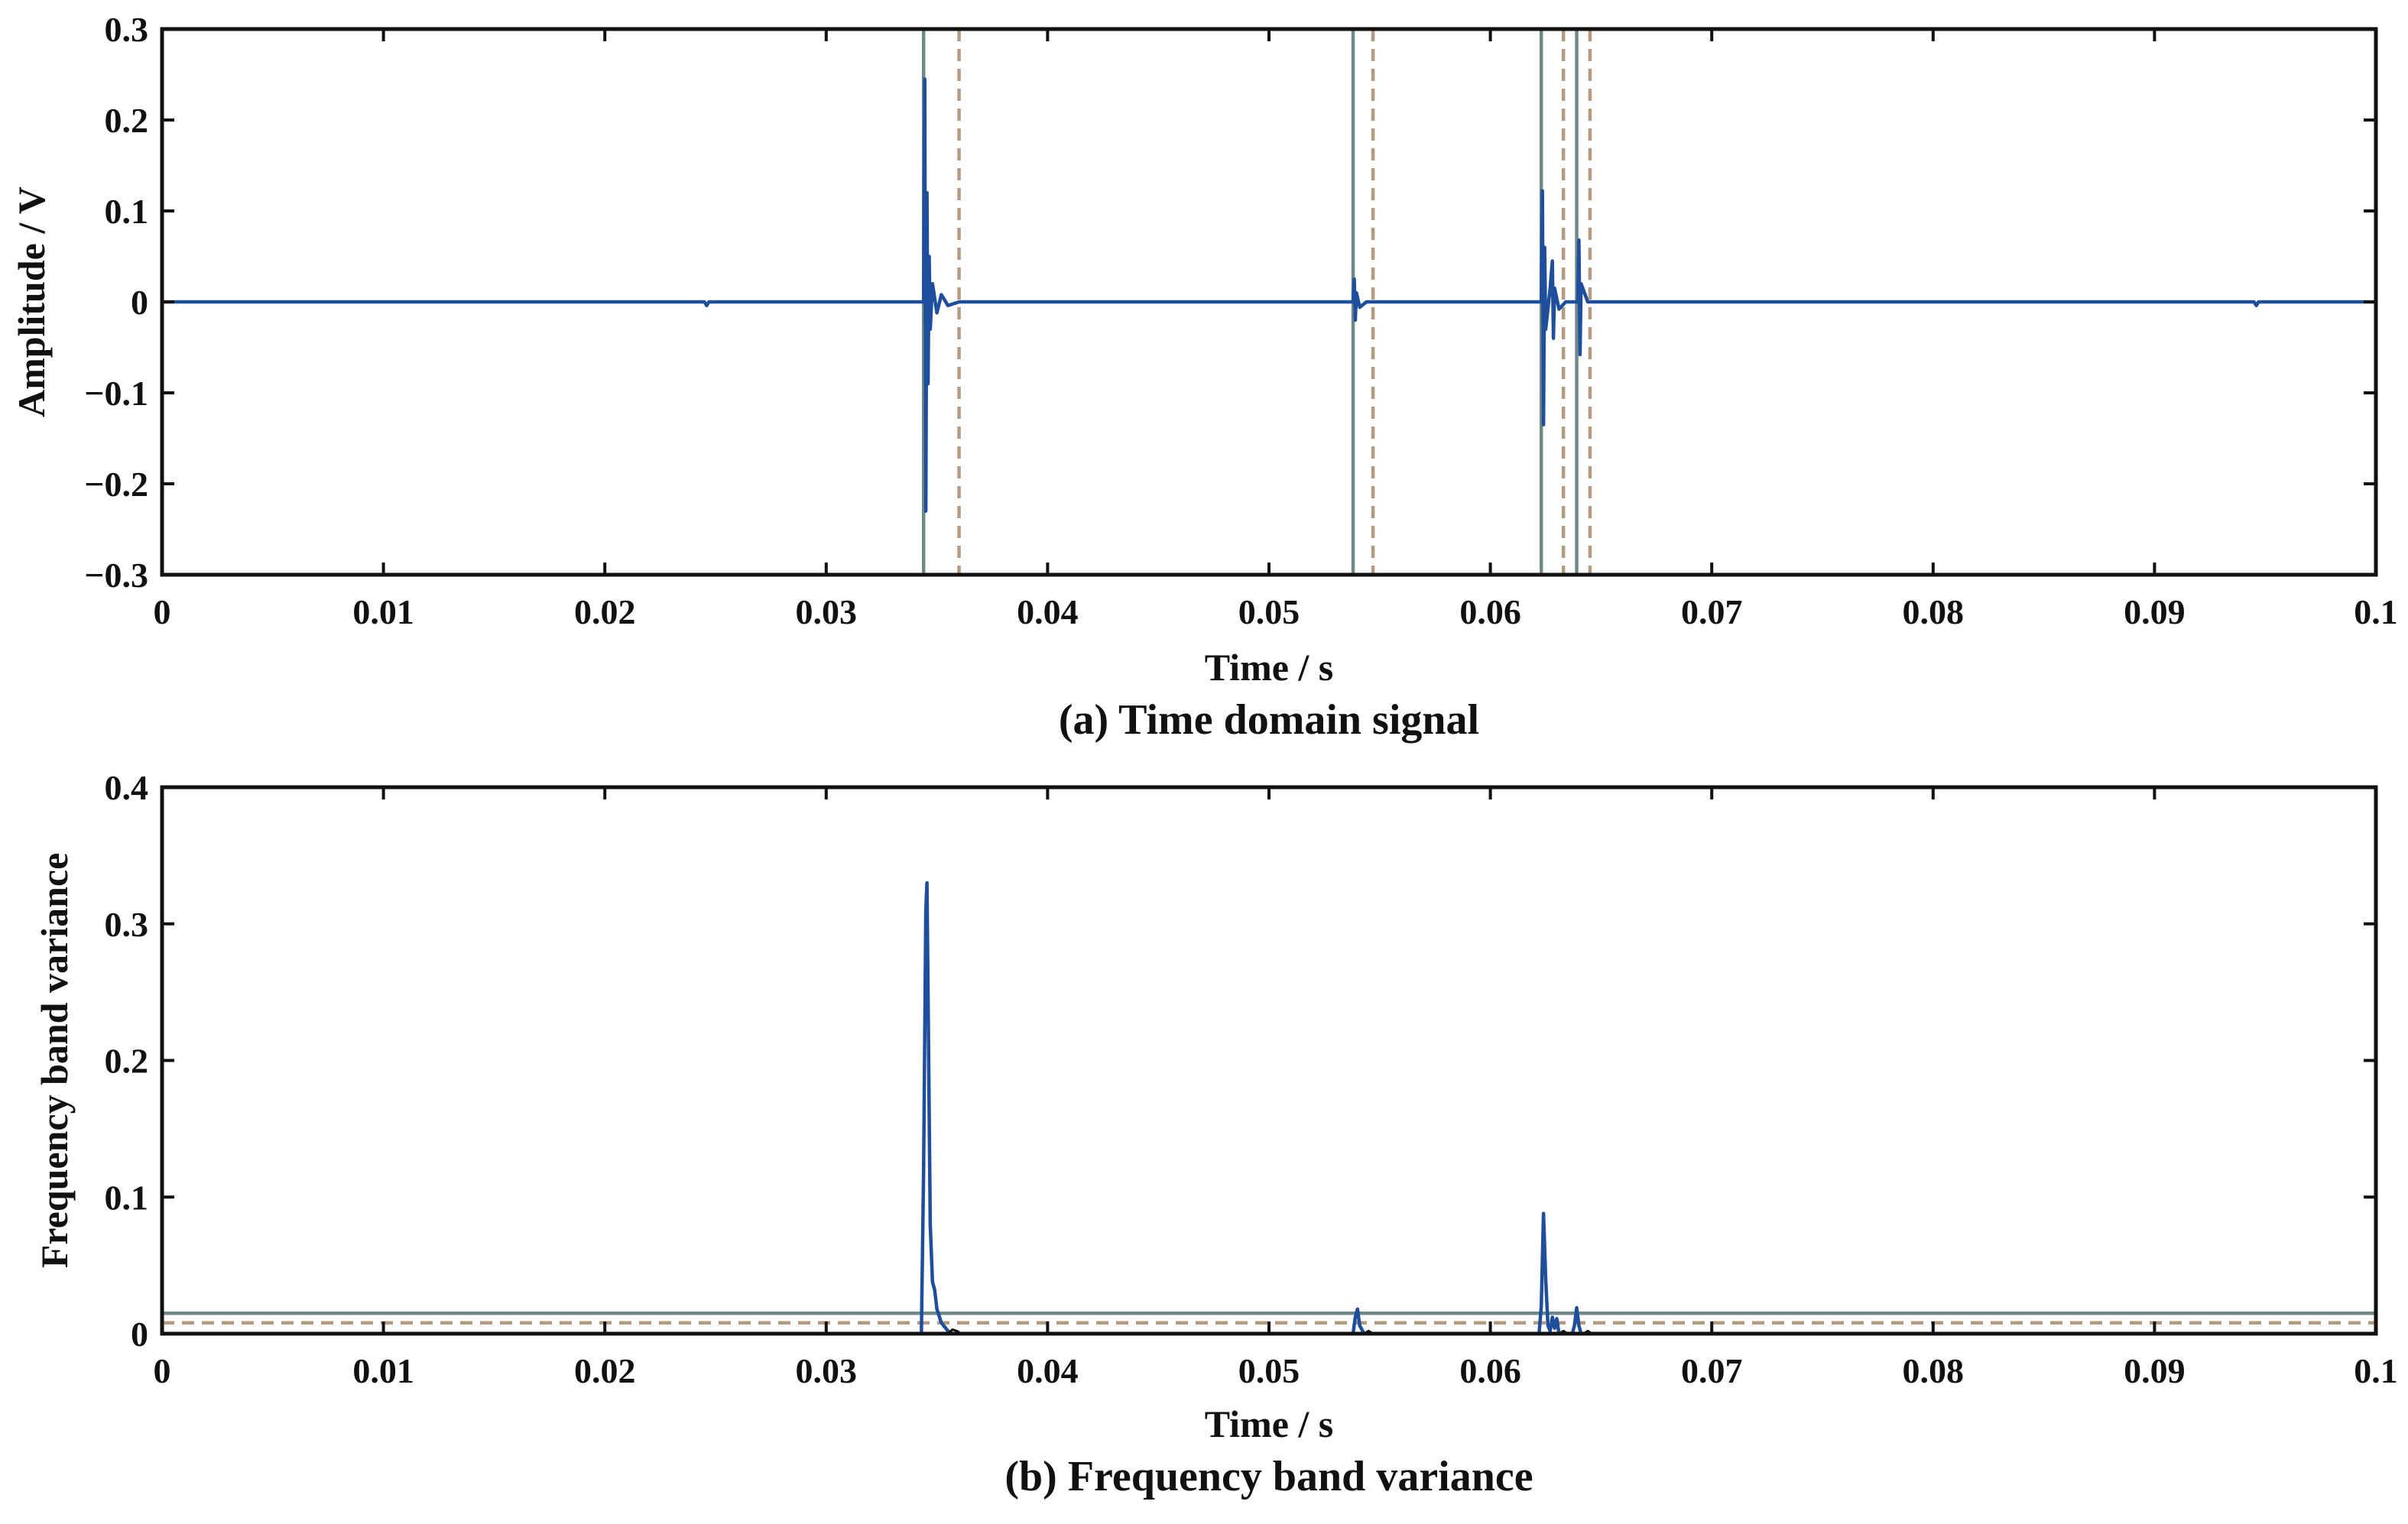  What do you see at coordinates (55, 1061) in the screenshot?
I see `panel-b-y-axis-label: Frequency band variance` at bounding box center [55, 1061].